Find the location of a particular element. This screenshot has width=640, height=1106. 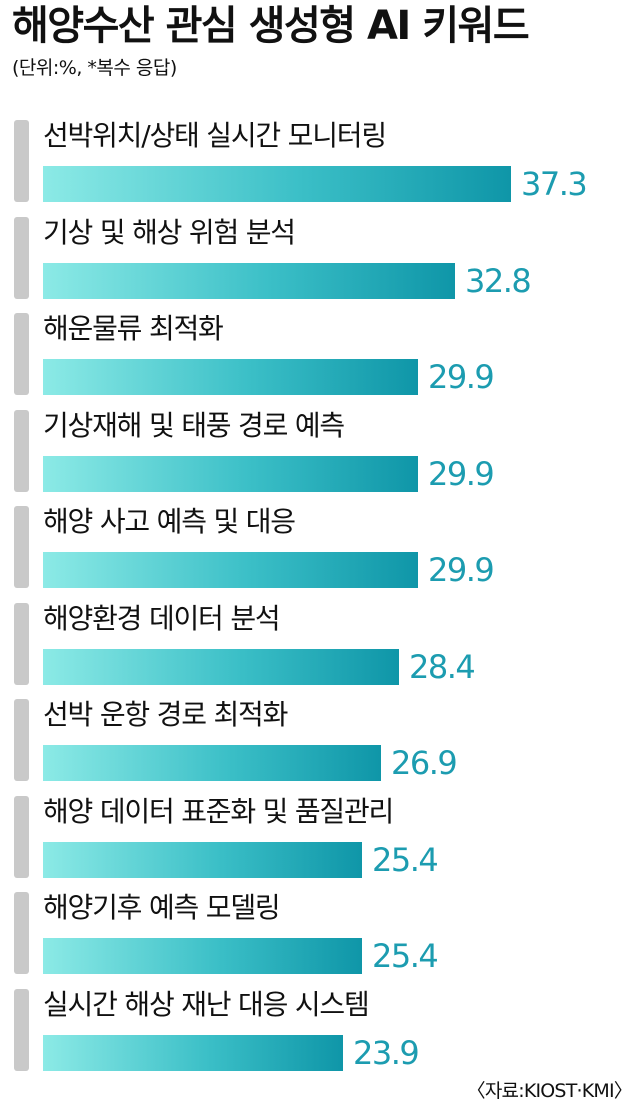

bar-row: 해운물류 최적화 29.9 is located at coordinates (320, 353).